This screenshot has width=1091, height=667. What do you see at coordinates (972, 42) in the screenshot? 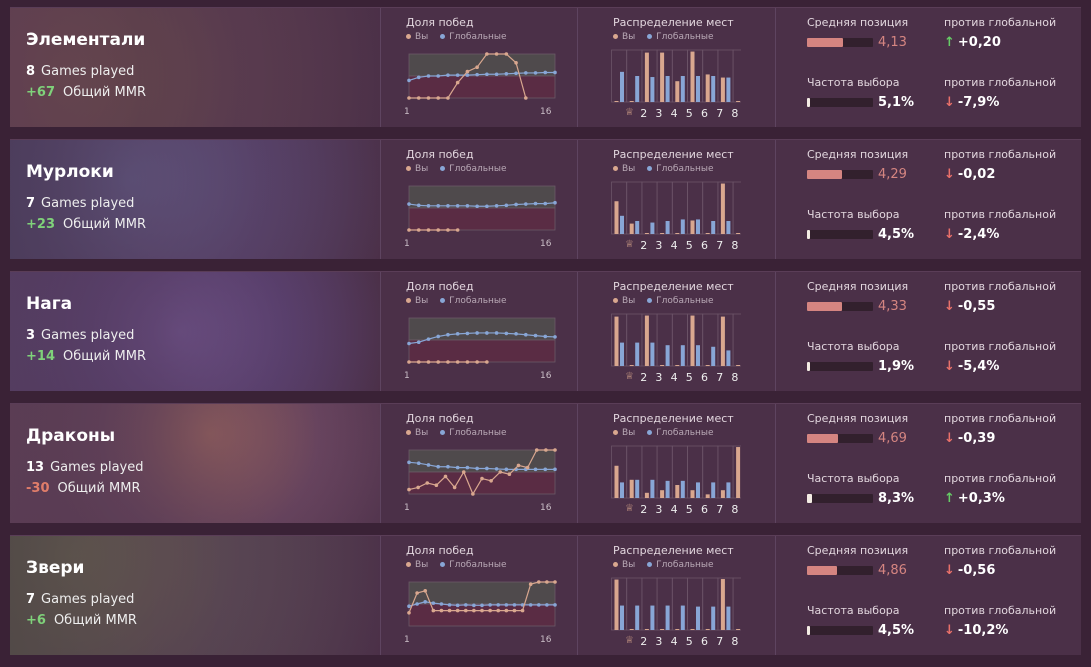
I see `avg-vs-global: ↑ +0,20` at bounding box center [972, 42].